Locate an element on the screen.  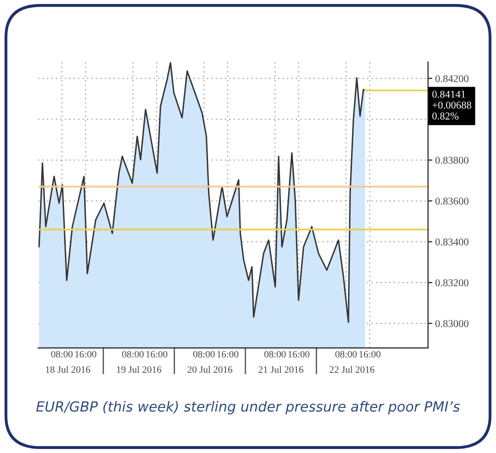
y-tick-label: 0.83800 is located at coordinates (451, 160).